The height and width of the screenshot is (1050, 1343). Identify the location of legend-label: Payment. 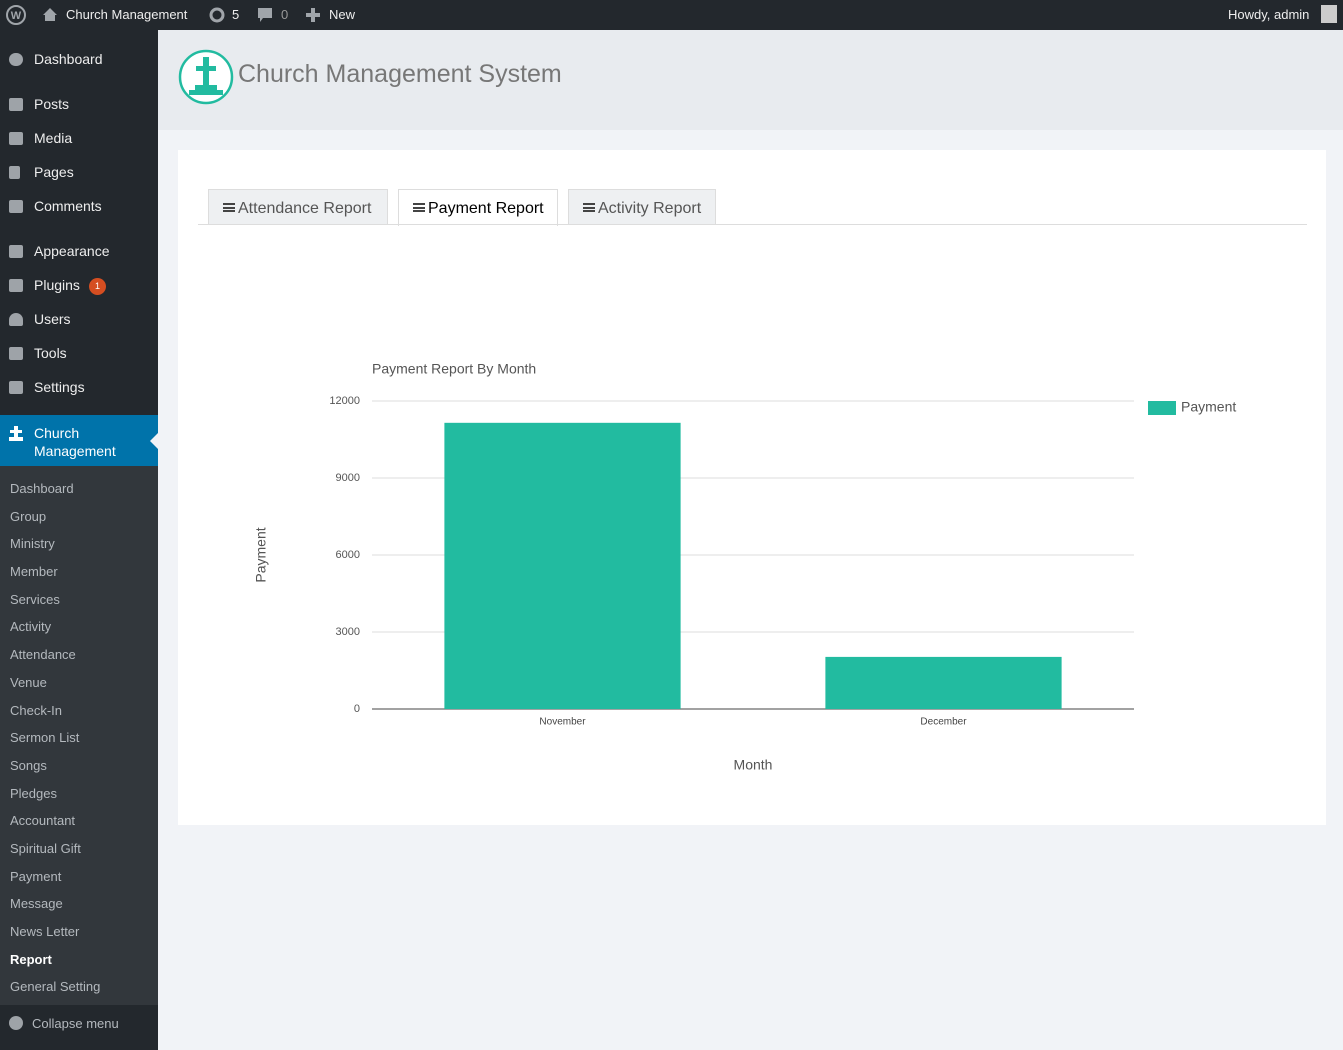
(1208, 407).